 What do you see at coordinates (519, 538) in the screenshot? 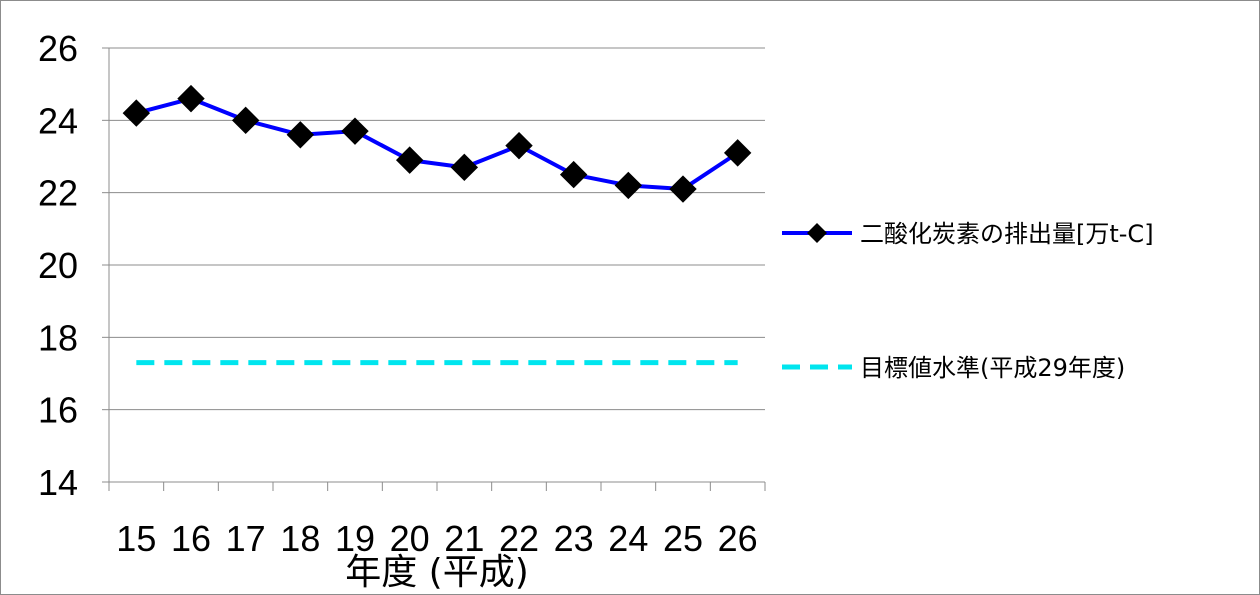
I see `x-tick-label: 22` at bounding box center [519, 538].